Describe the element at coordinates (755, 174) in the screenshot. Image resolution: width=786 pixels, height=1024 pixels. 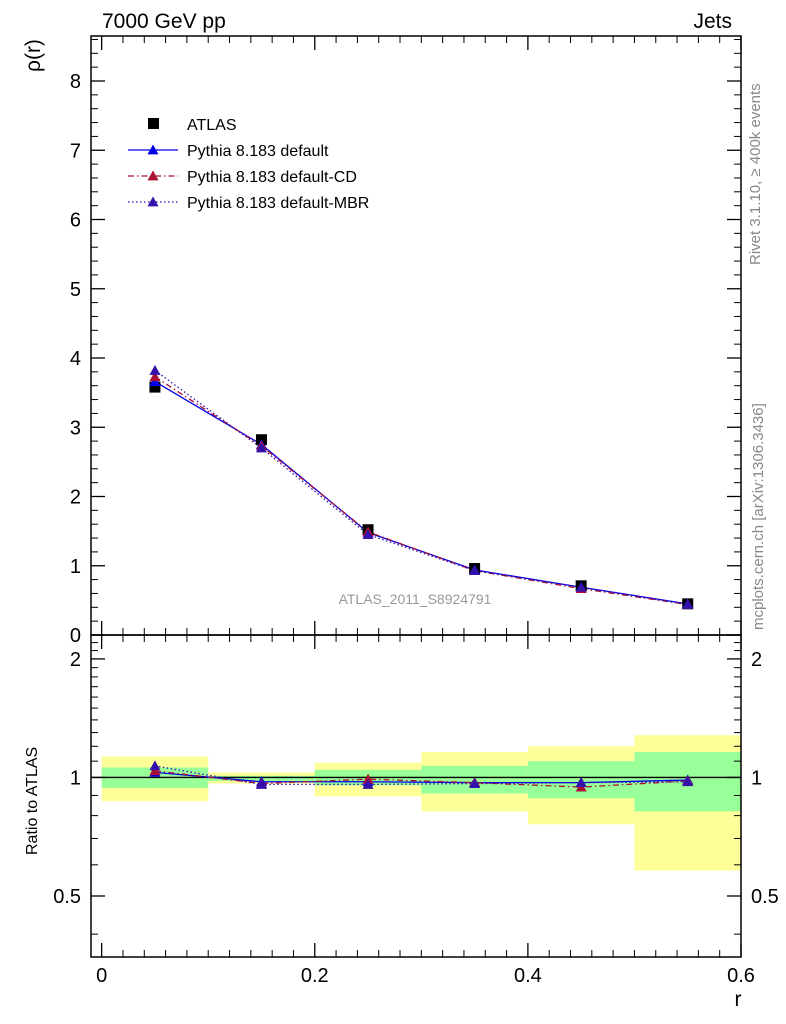
I see `rivet-info-label: Rivet 3.1.10, ≥ 400k events` at that location.